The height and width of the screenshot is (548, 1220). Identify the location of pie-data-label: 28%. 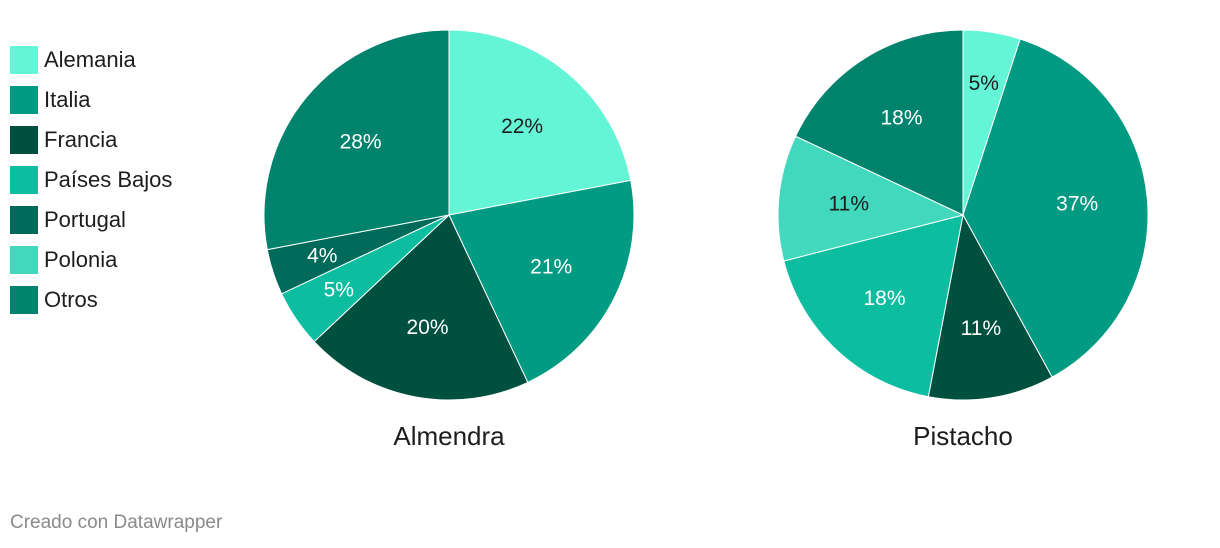
(361, 141).